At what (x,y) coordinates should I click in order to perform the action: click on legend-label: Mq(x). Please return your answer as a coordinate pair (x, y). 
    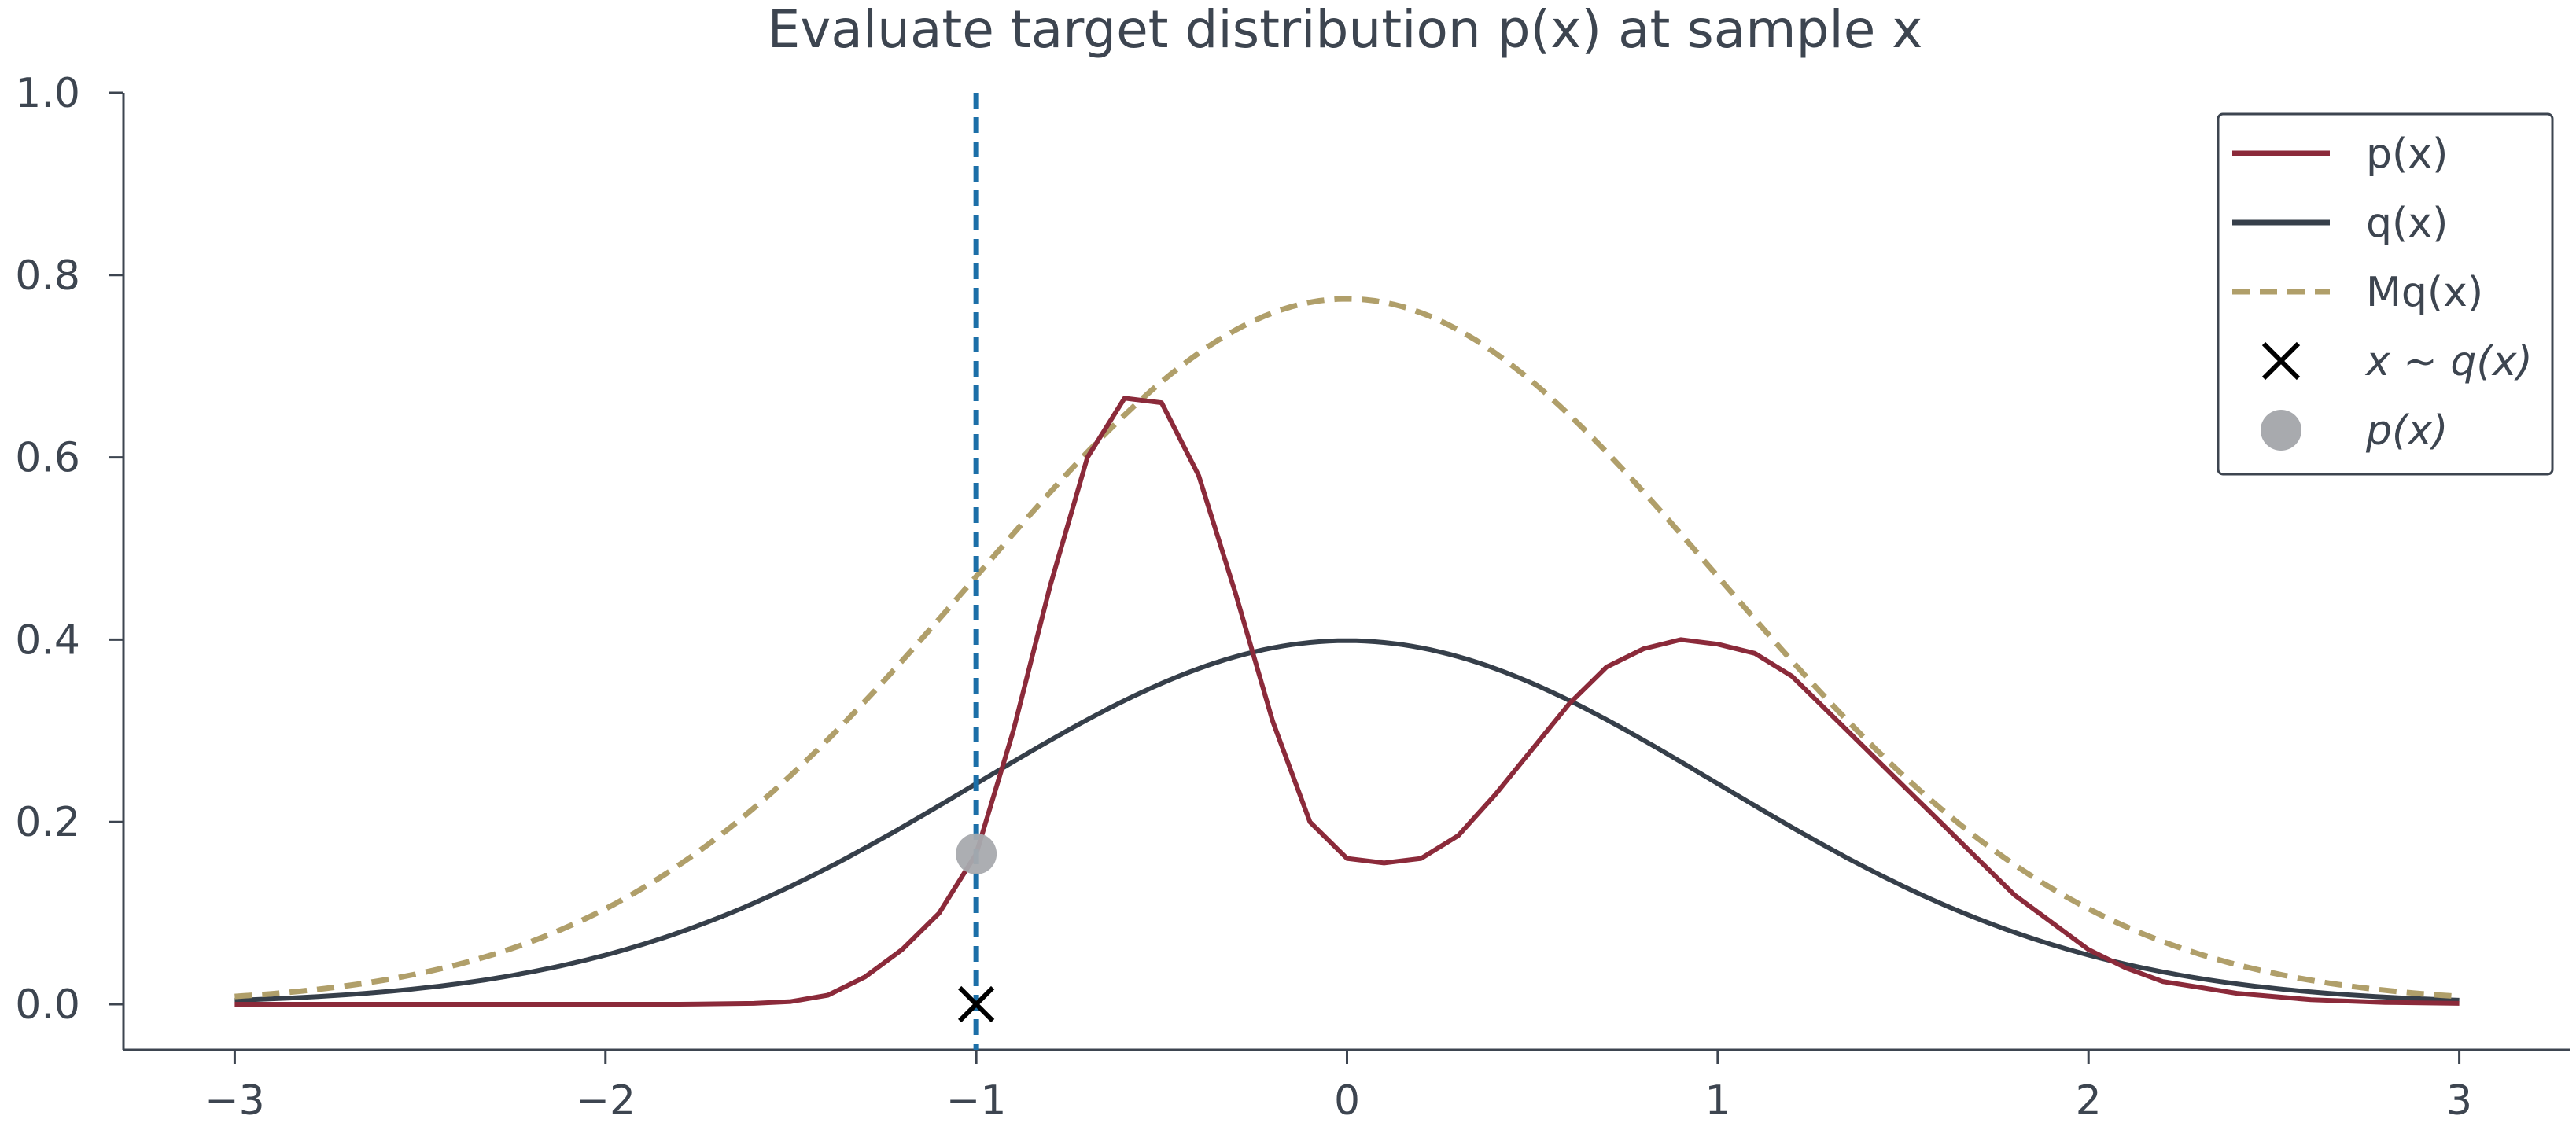
    Looking at the image, I should click on (2424, 292).